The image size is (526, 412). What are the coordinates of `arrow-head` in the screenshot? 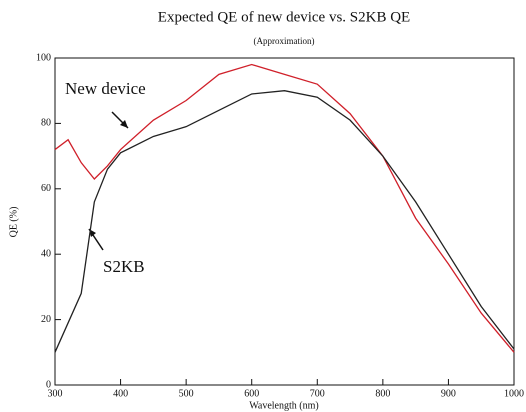 It's located at (124, 124).